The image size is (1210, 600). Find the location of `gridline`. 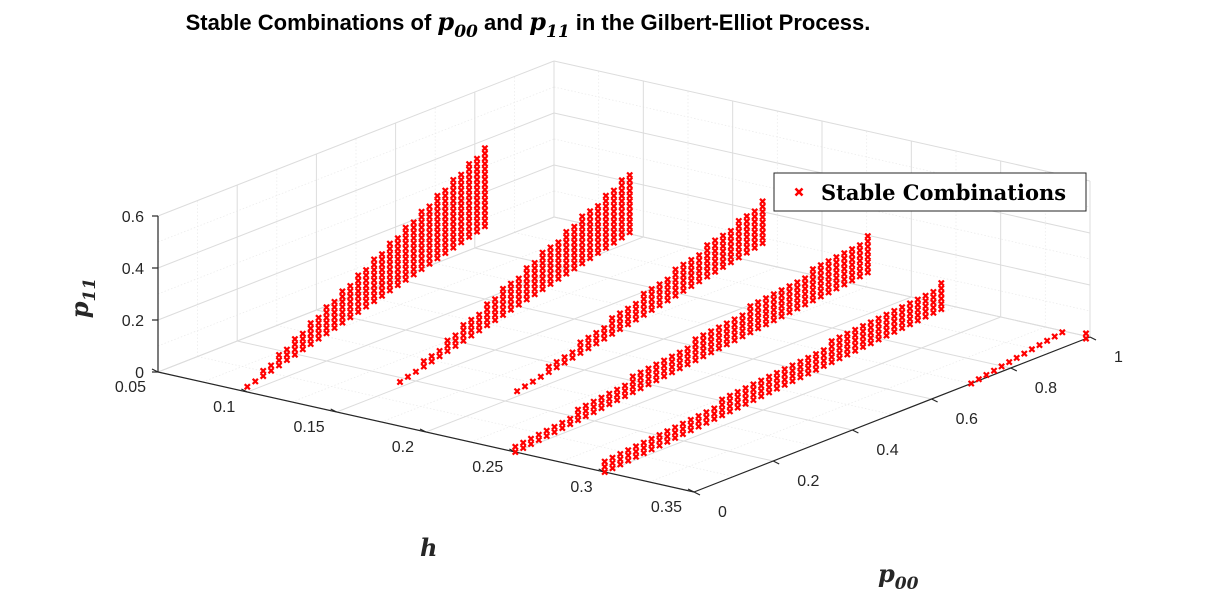

gridline is located at coordinates (822, 121).